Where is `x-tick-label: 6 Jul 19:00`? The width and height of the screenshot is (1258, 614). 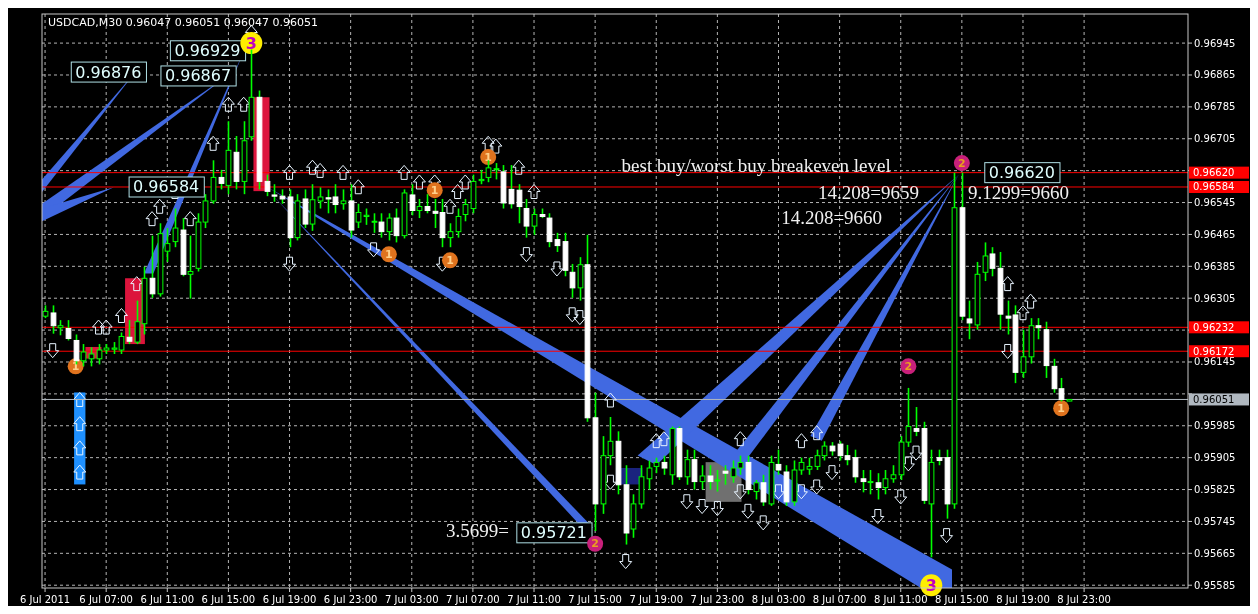
x-tick-label: 6 Jul 19:00 is located at coordinates (289, 599).